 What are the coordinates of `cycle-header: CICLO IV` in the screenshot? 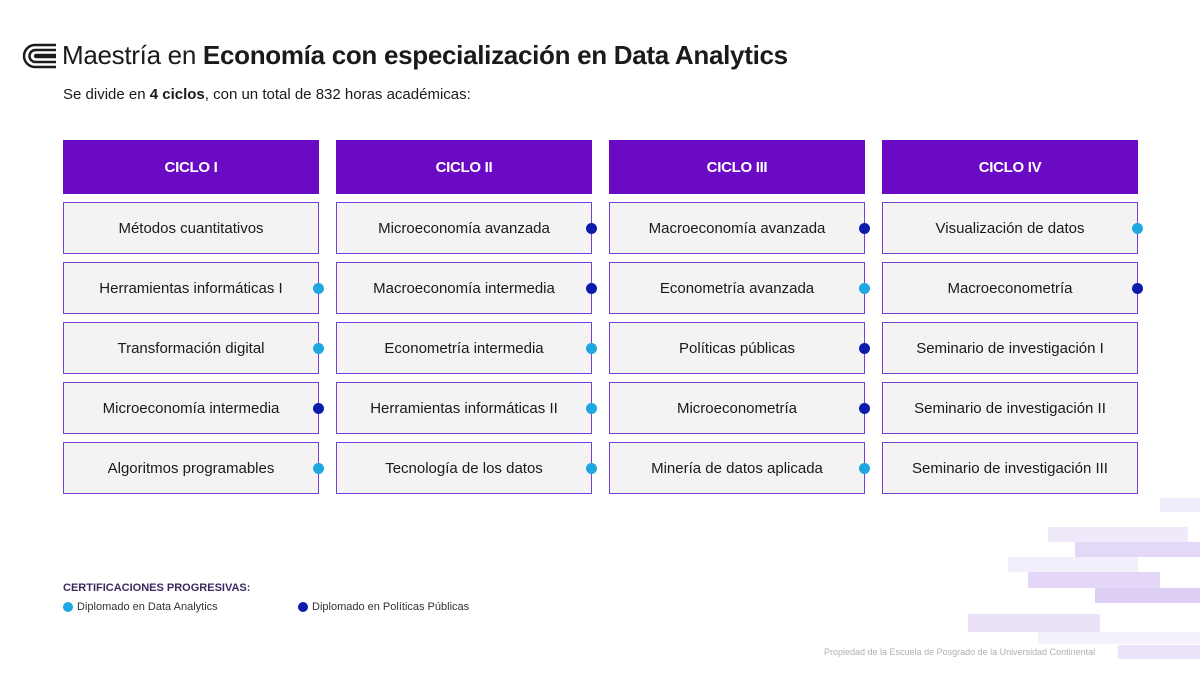 It's located at (1010, 167).